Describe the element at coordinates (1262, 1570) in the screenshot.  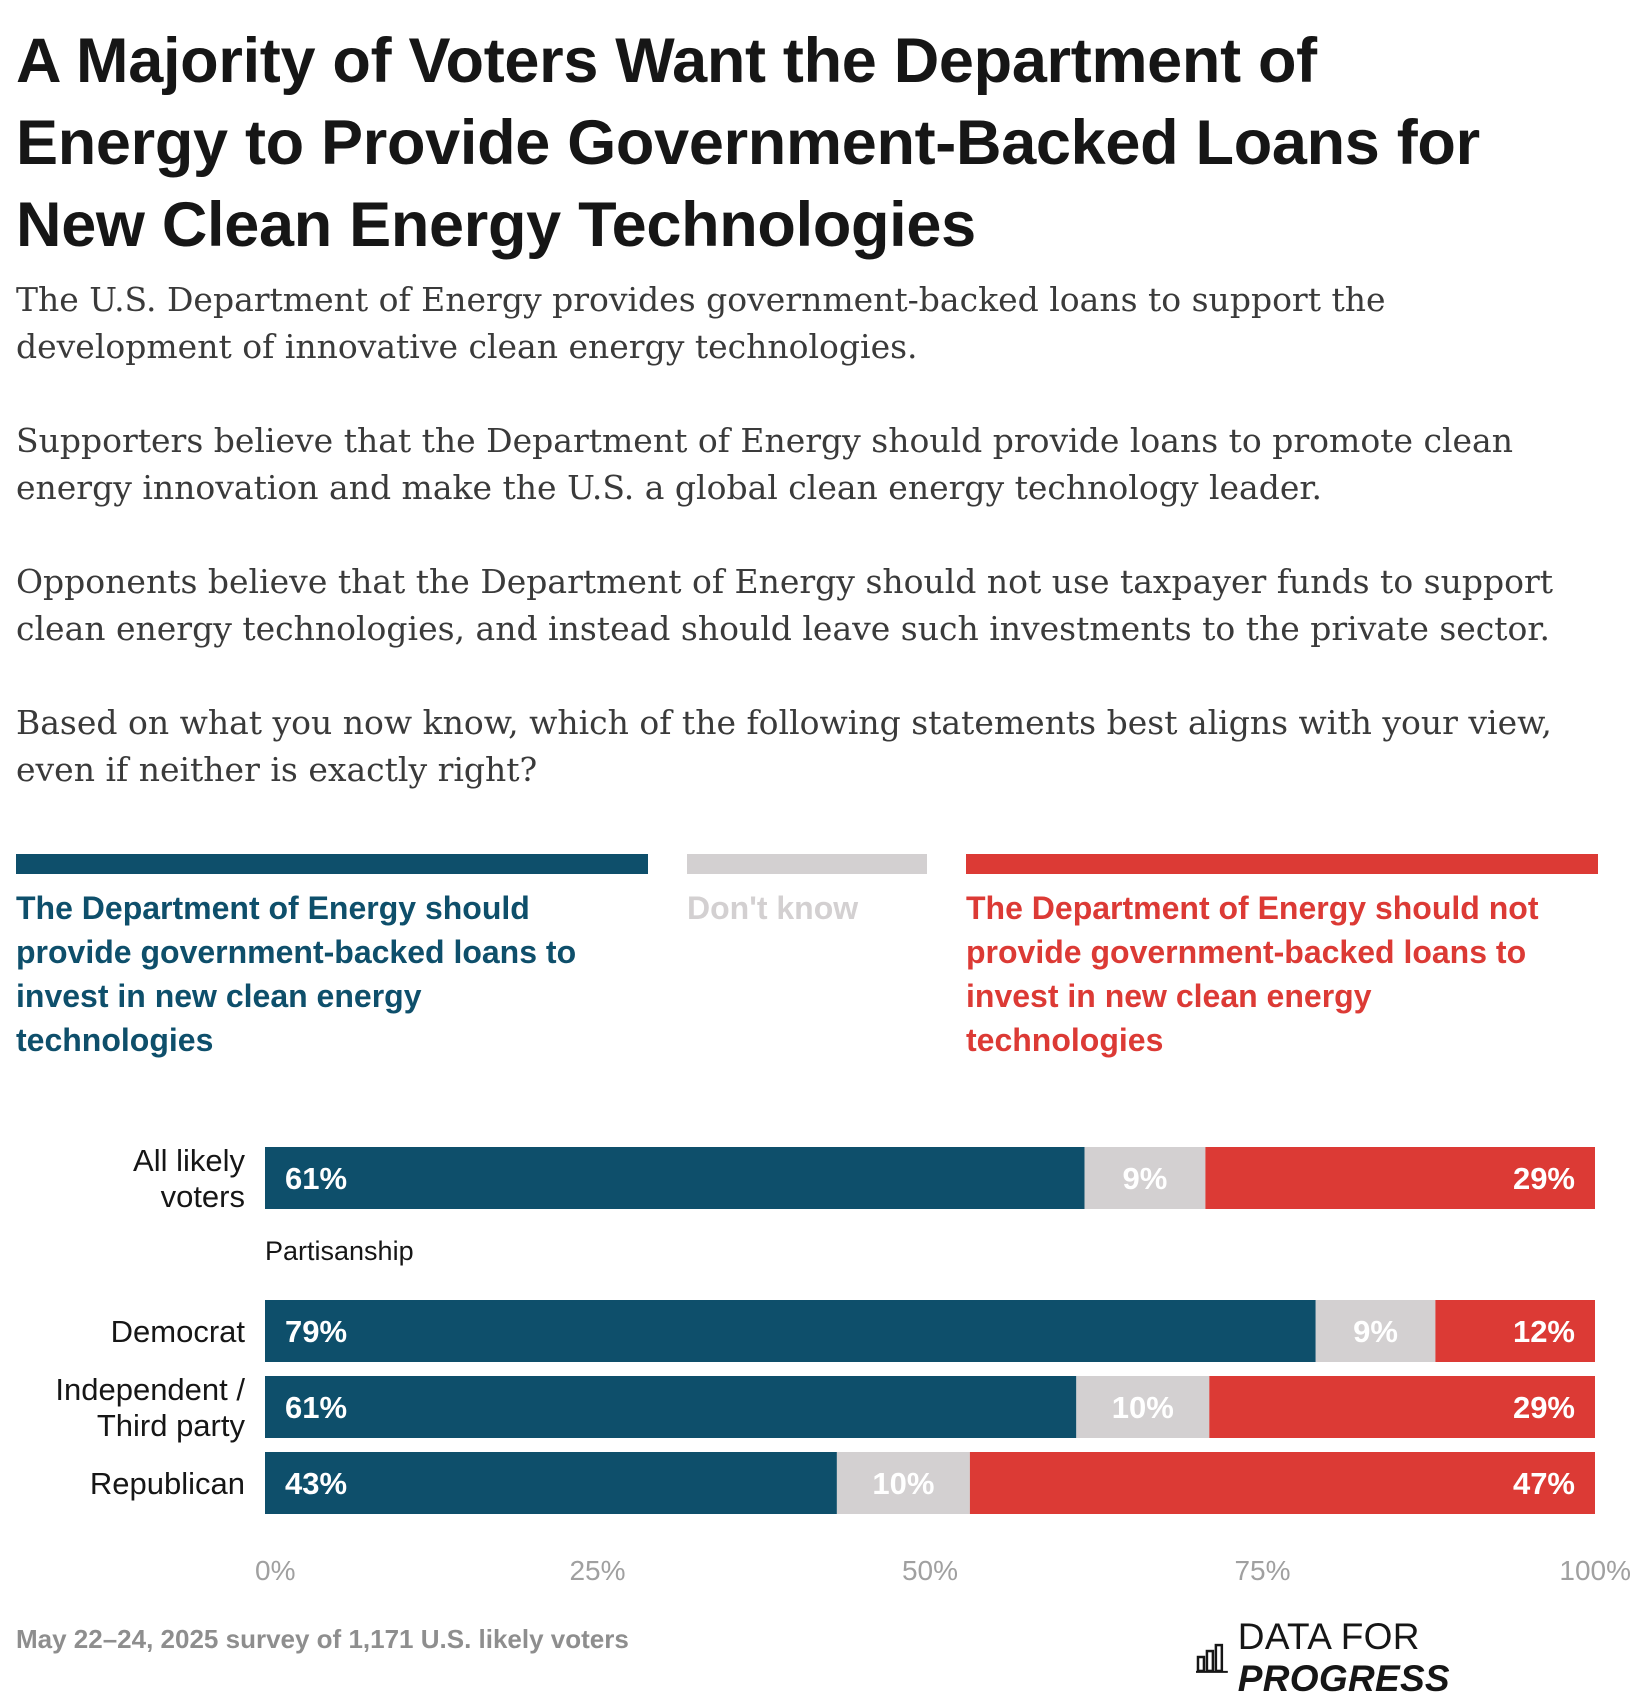
I see `x-tick-label: 75%` at that location.